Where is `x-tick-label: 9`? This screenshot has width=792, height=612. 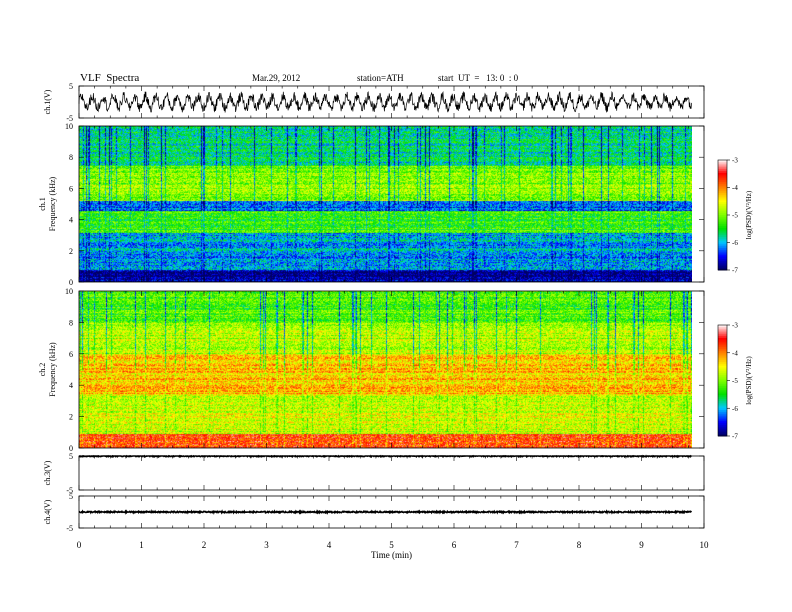 x-tick-label: 9 is located at coordinates (641, 545).